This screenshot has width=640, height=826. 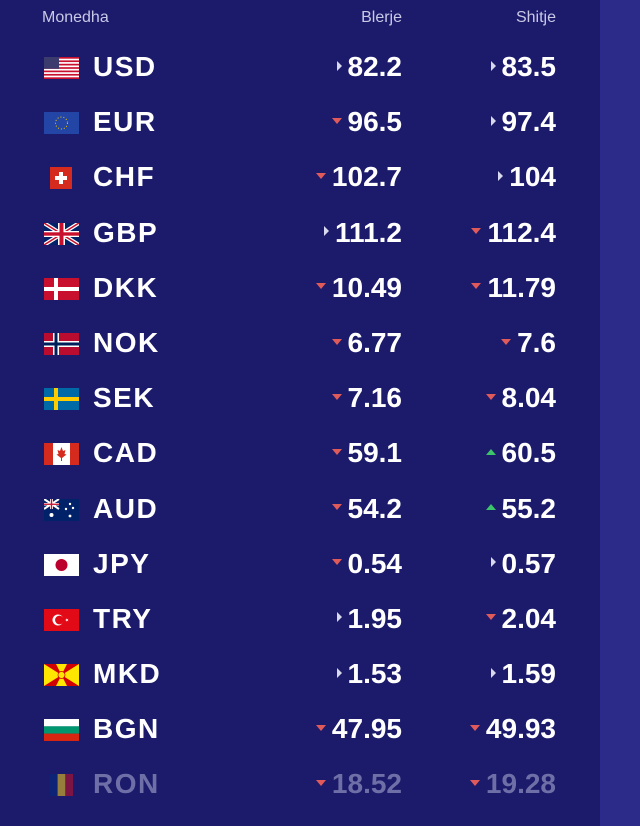 I want to click on currency-code: CAD, so click(x=126, y=453).